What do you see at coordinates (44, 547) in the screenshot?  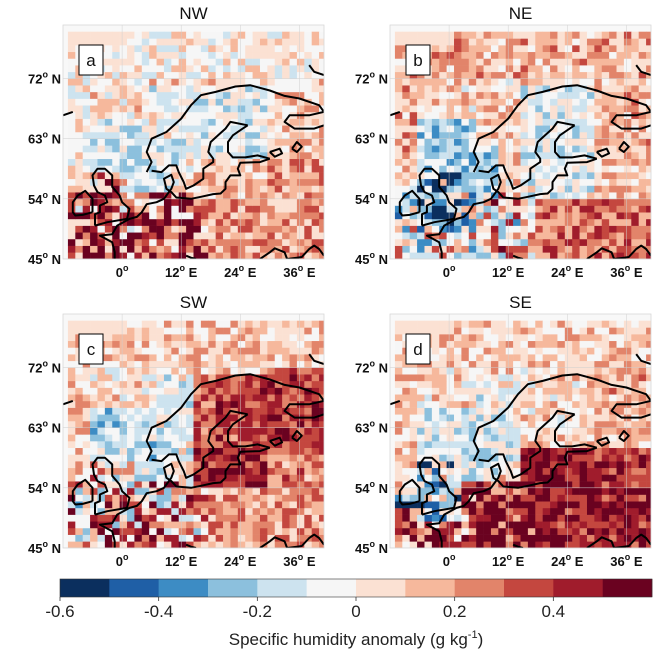 I see `lat-tick-label: 45o N` at bounding box center [44, 547].